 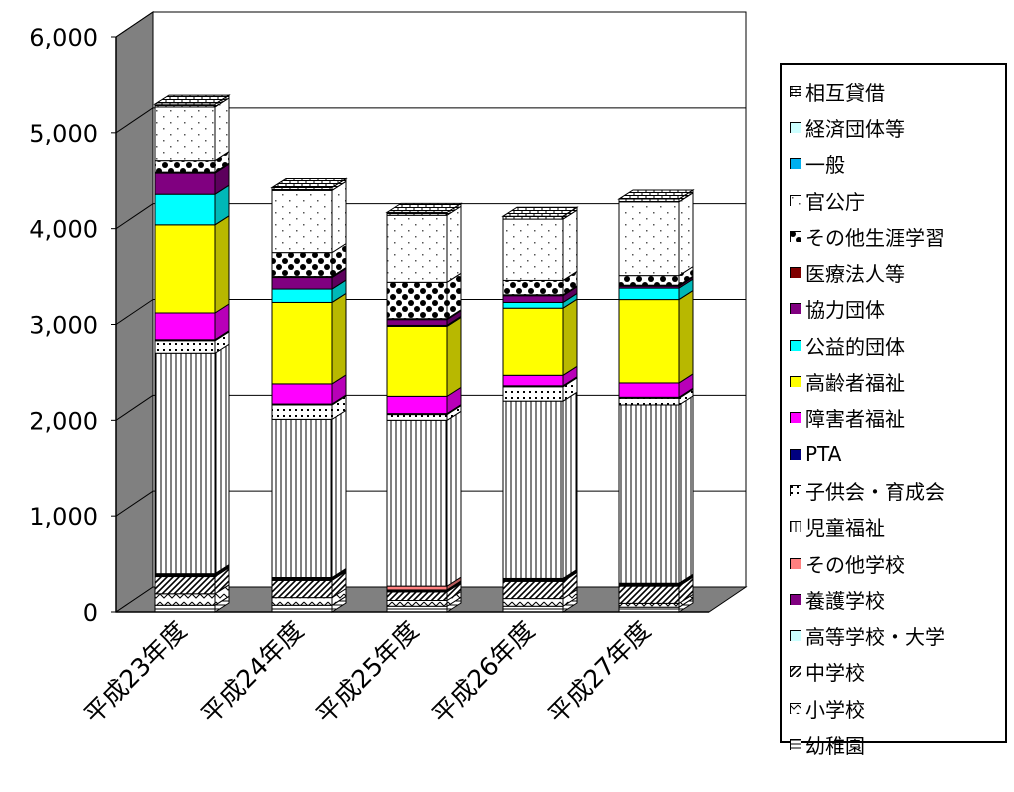 I want to click on legend-item: 障害者福祉, so click(x=897, y=418).